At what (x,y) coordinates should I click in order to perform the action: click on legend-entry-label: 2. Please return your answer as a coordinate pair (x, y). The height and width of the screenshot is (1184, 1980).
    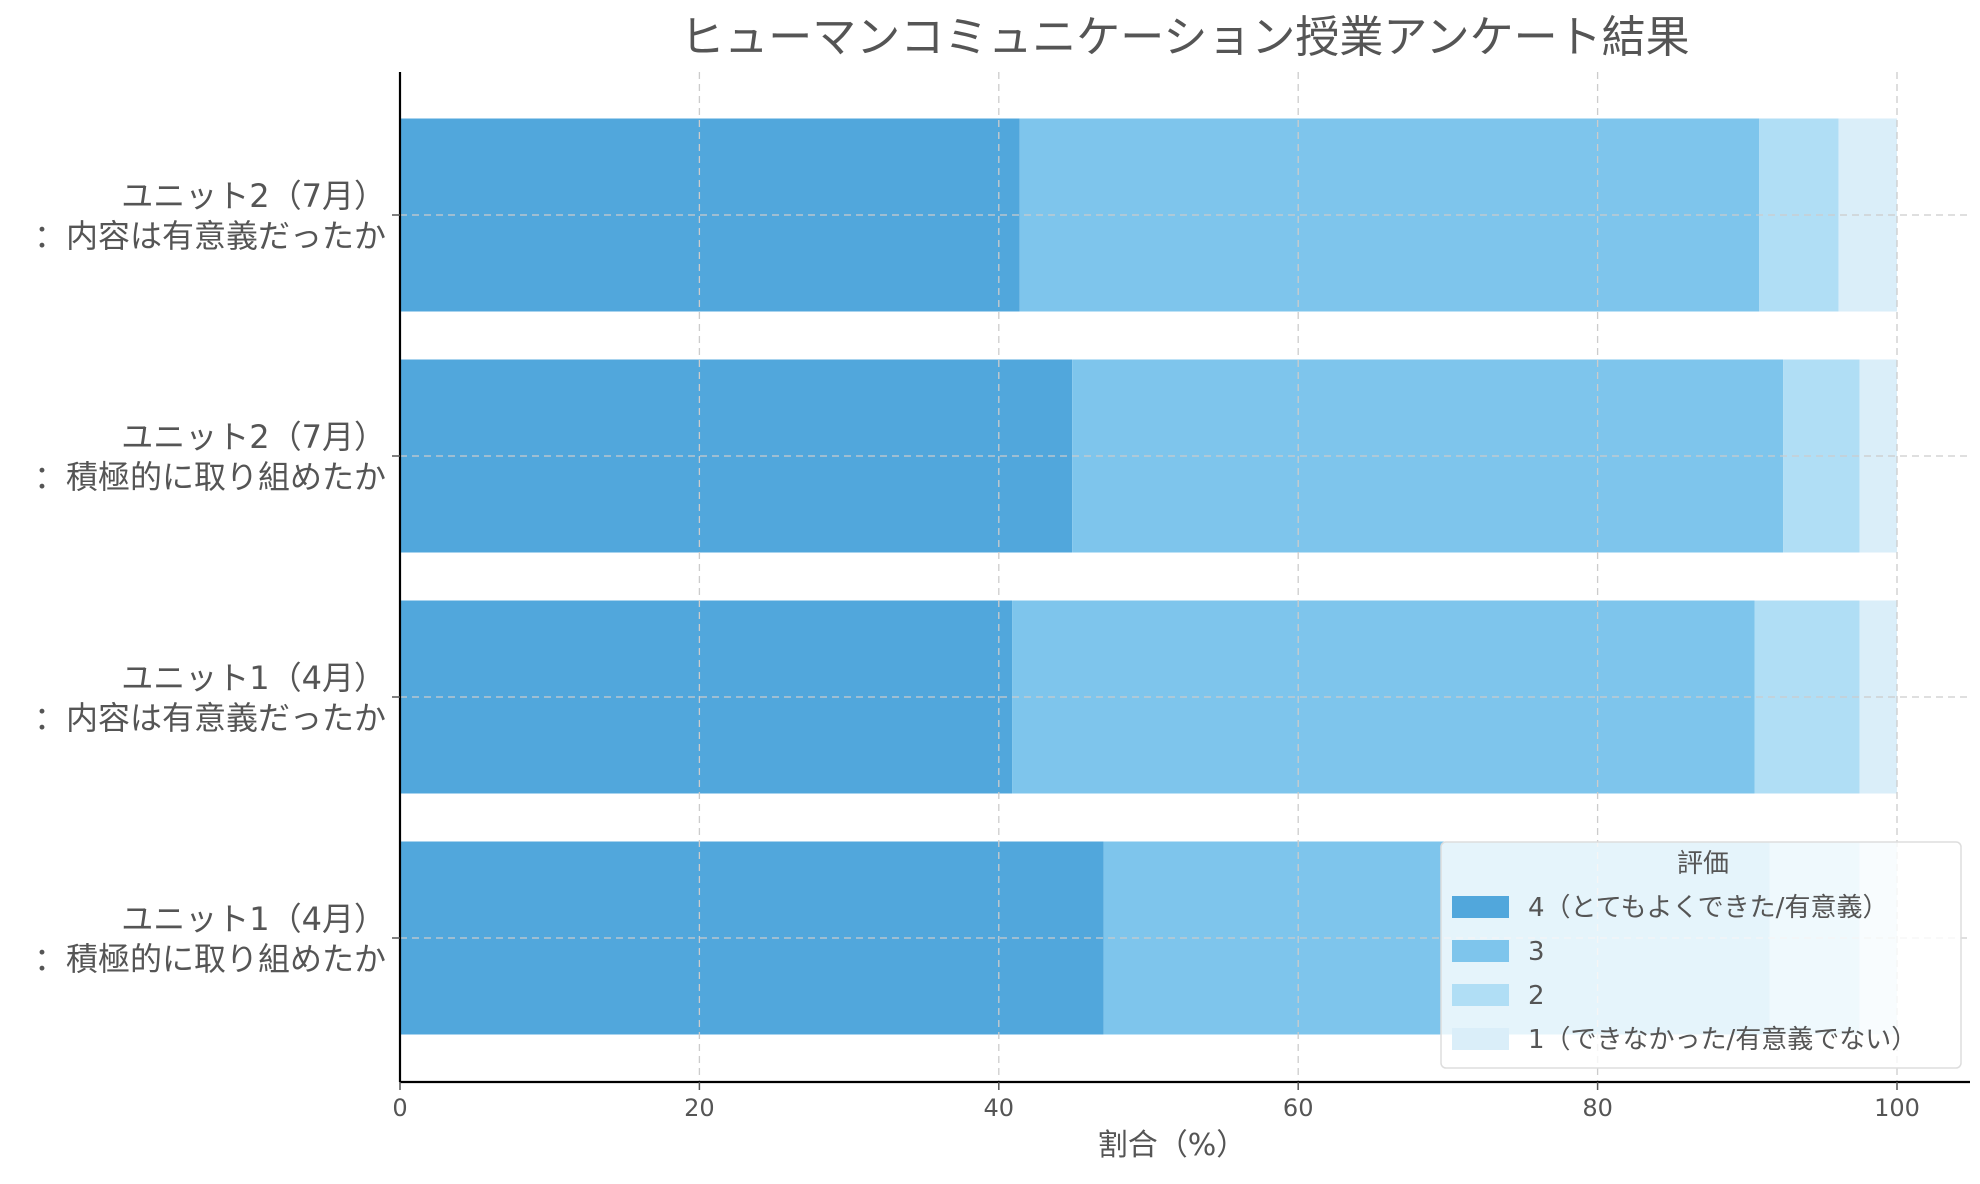
    Looking at the image, I should click on (1536, 996).